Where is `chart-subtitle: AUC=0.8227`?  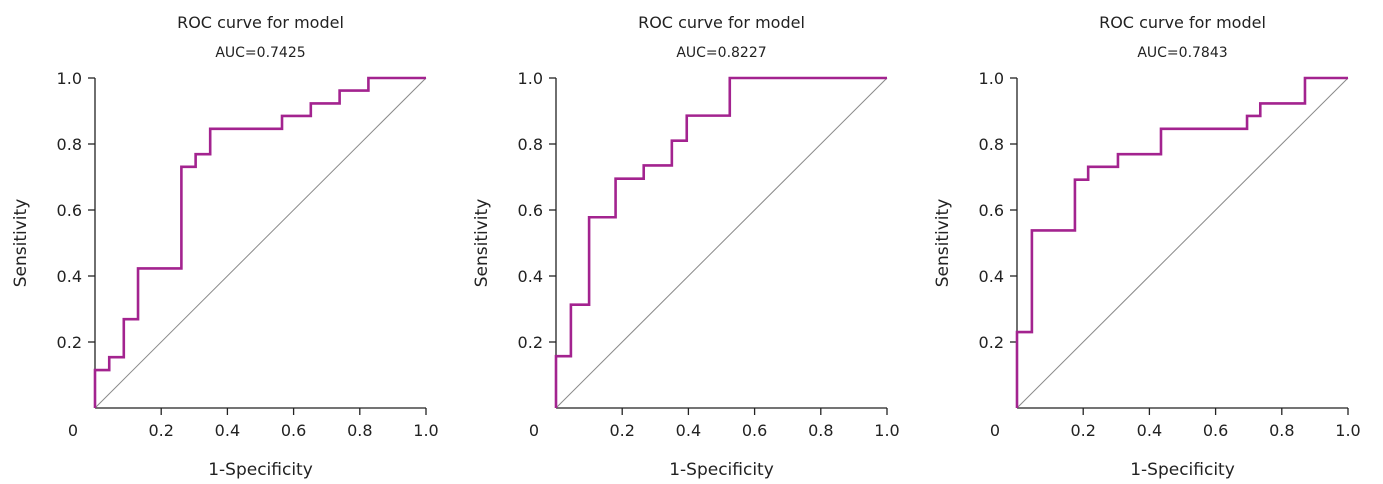
chart-subtitle: AUC=0.8227 is located at coordinates (721, 53).